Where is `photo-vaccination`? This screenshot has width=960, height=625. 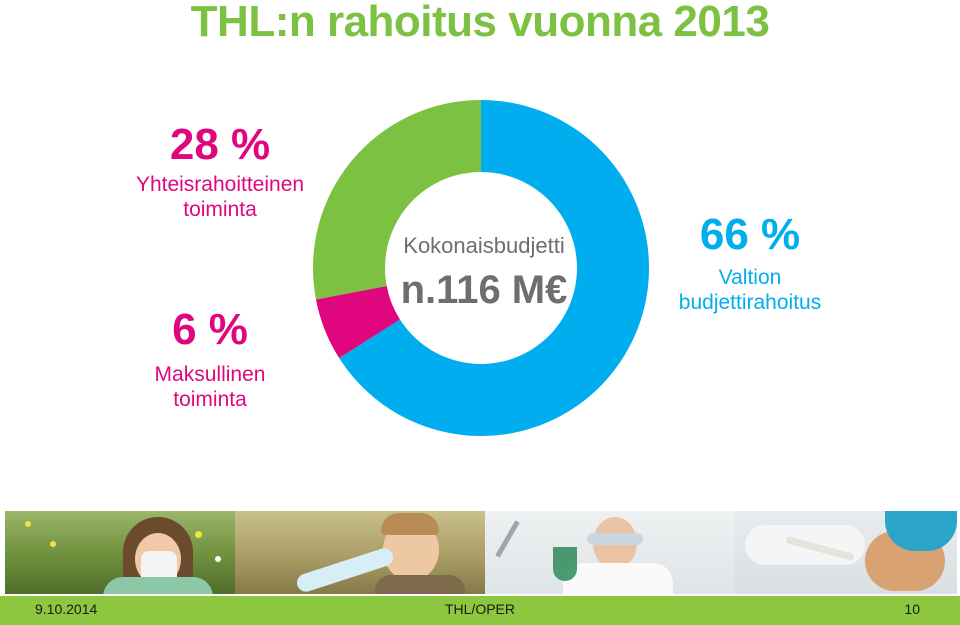
photo-vaccination is located at coordinates (846, 552).